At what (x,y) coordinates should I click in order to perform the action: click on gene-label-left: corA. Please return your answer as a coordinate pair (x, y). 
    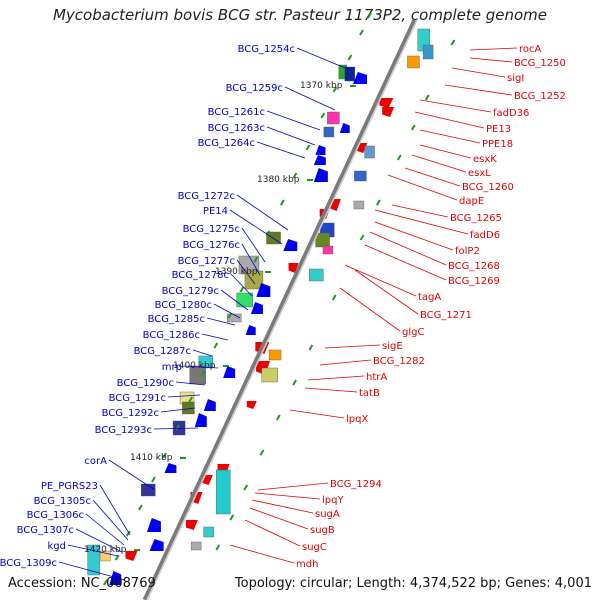
    Looking at the image, I should click on (95, 461).